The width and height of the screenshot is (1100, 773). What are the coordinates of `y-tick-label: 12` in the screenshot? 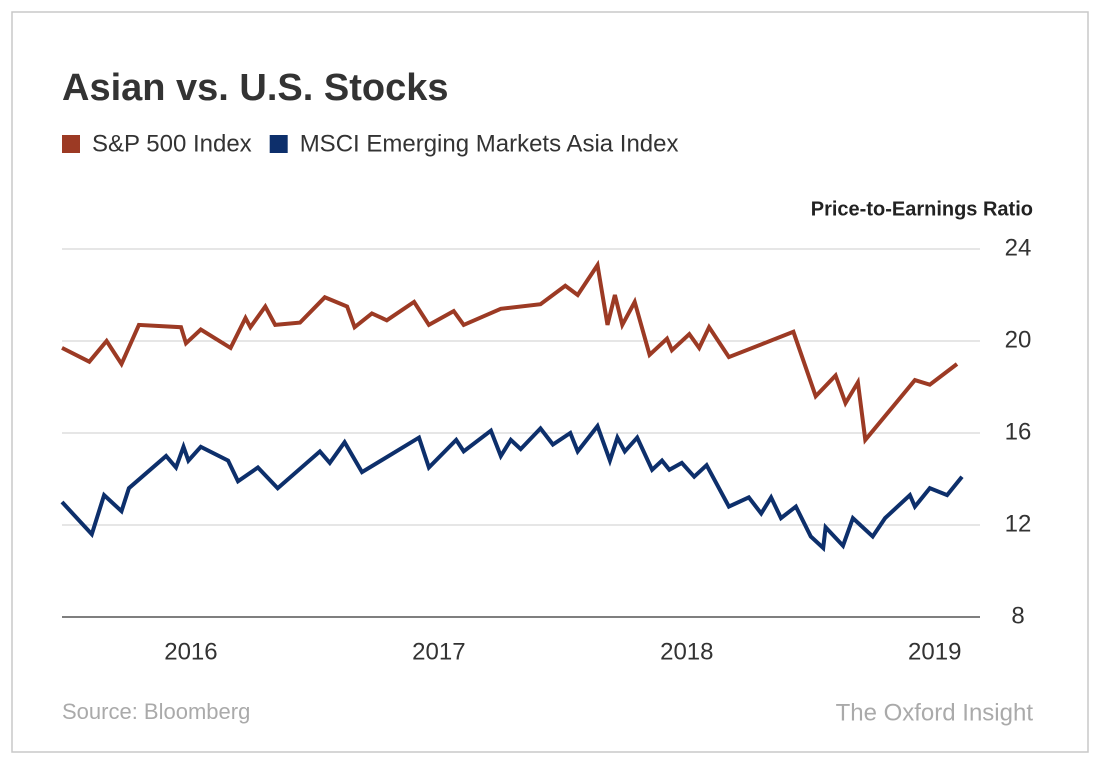 It's located at (1018, 523).